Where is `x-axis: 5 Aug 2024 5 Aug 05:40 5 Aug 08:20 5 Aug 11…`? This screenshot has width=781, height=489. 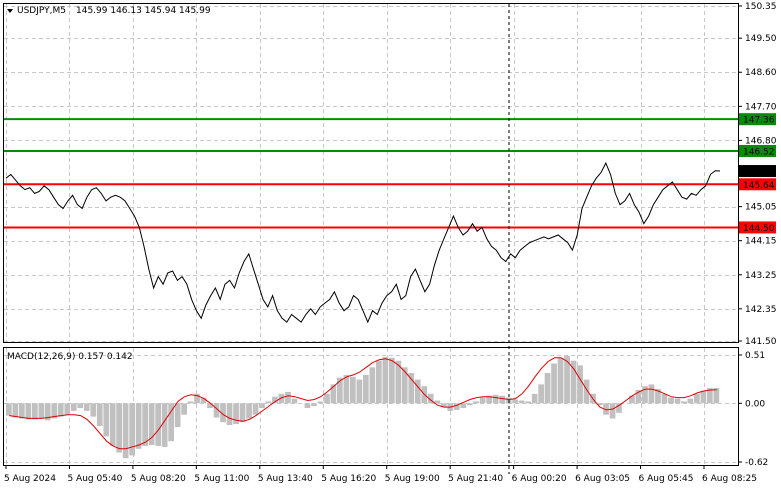 x-axis: 5 Aug 2024 5 Aug 05:40 5 Aug 08:20 5 Aug 11… is located at coordinates (380, 474).